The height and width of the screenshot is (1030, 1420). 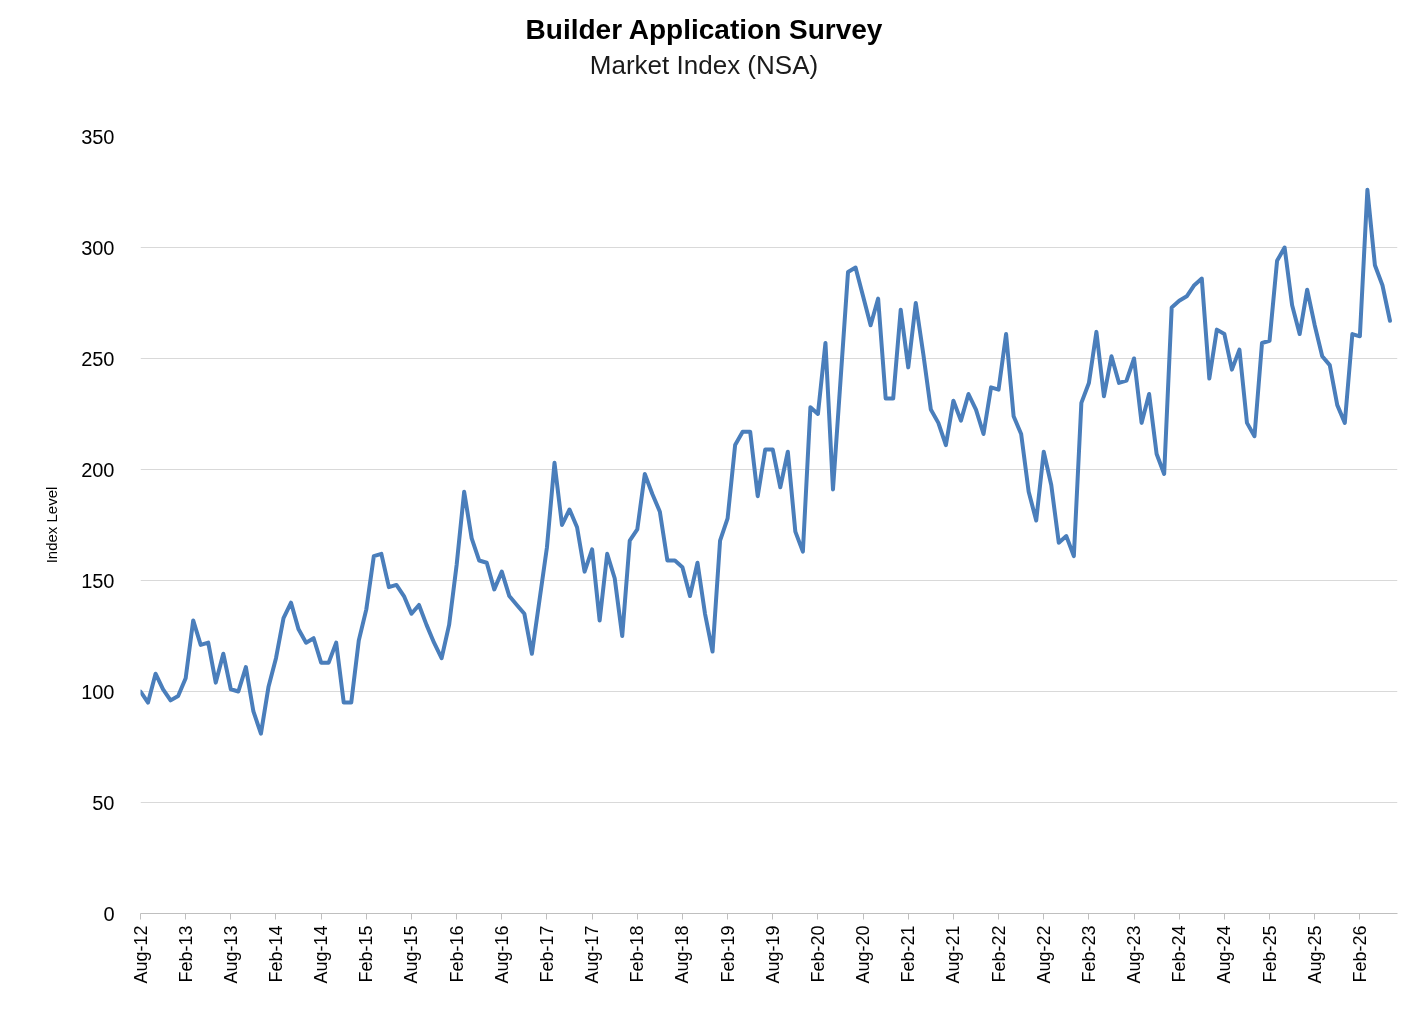 I want to click on x-tick-label: Aug-21, so click(x=953, y=954).